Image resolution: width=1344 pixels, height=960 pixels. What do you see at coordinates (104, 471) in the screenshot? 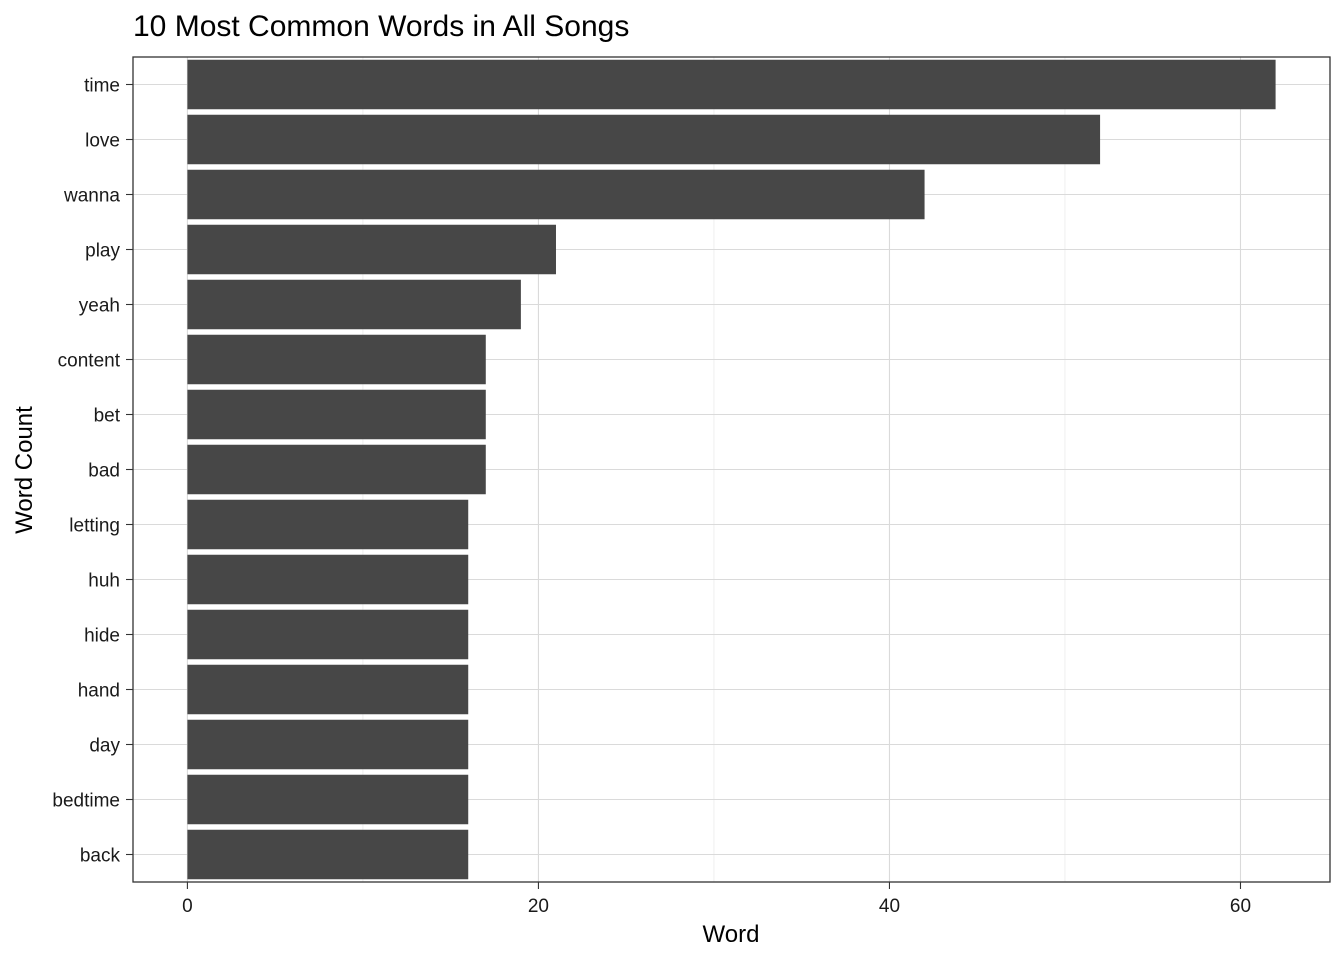
I see `y-tick-label: bad` at bounding box center [104, 471].